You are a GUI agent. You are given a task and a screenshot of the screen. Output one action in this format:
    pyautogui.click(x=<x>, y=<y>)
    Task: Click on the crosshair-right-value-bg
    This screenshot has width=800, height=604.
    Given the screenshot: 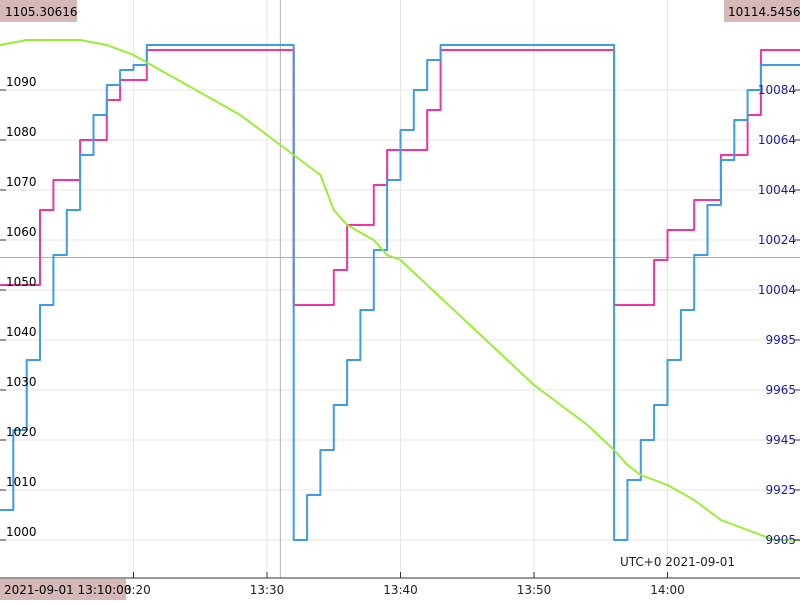 What is the action you would take?
    pyautogui.click(x=762, y=11)
    